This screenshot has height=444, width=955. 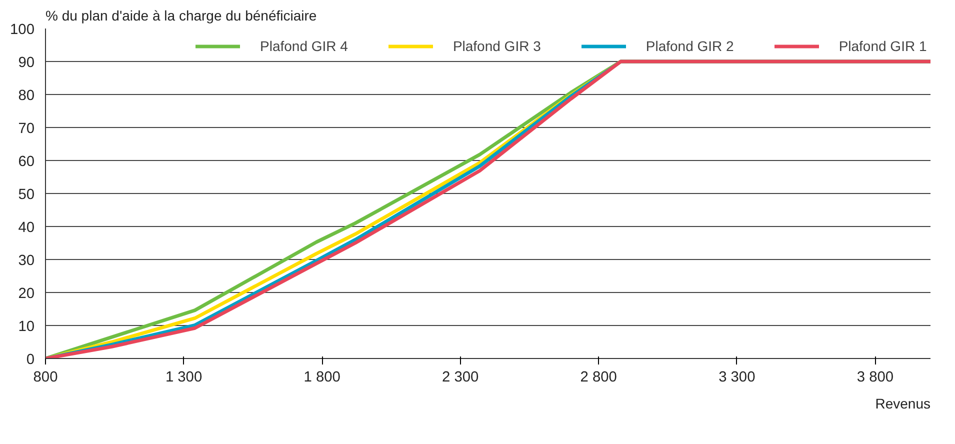 I want to click on legend-label: Plafond GIR 2, so click(x=690, y=46).